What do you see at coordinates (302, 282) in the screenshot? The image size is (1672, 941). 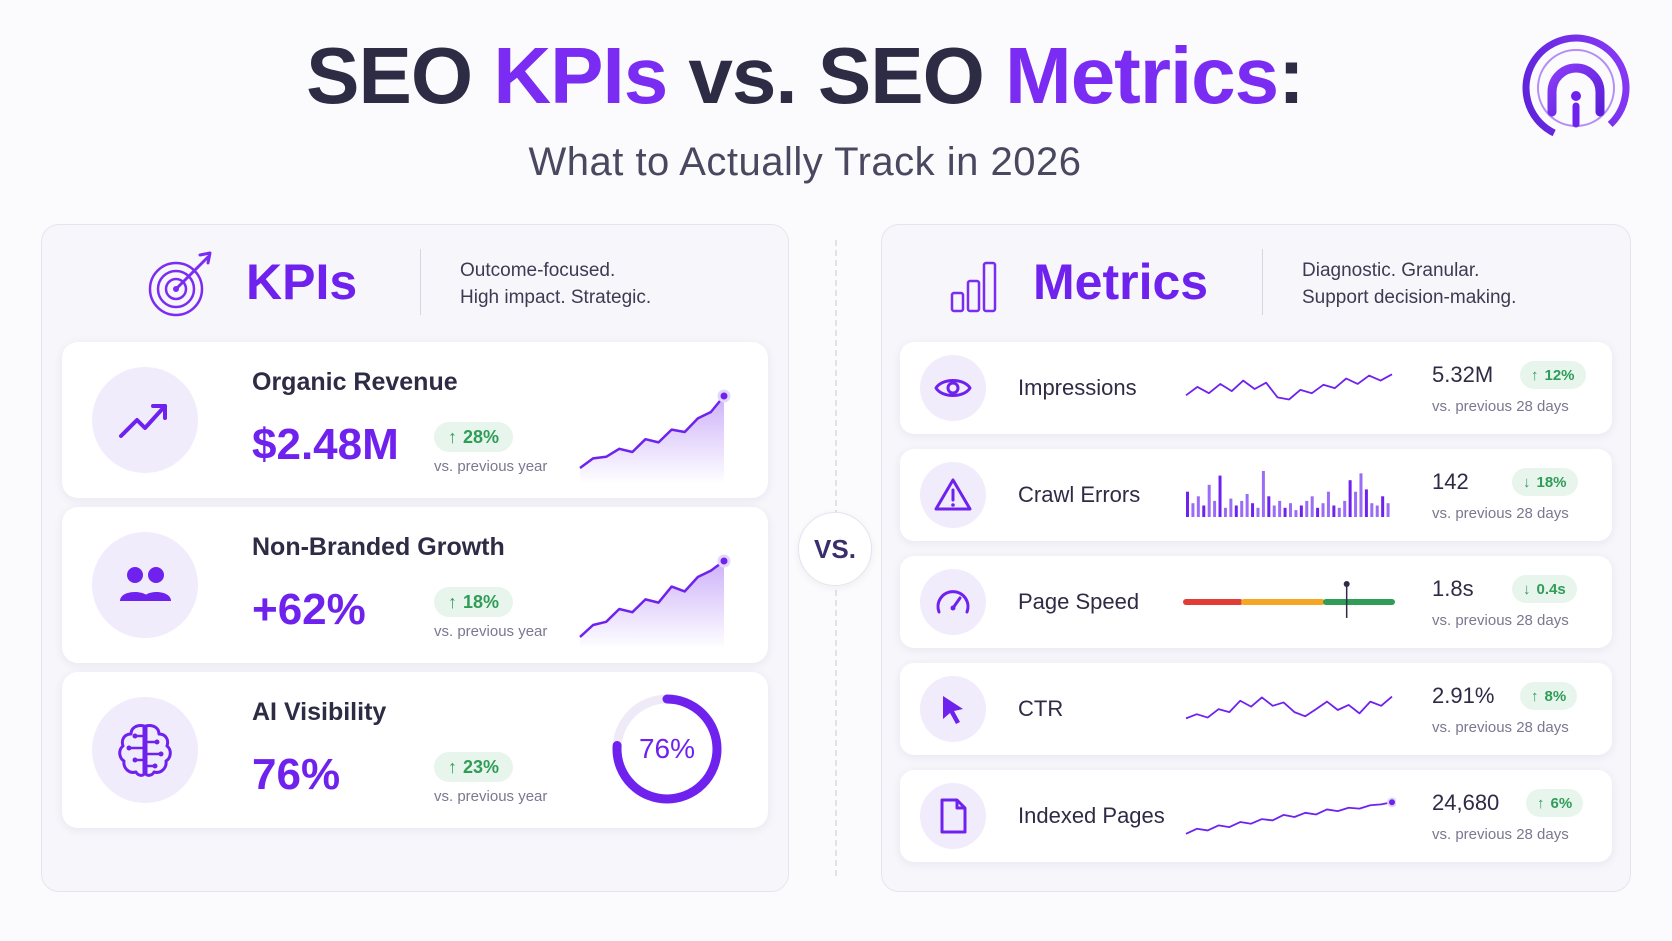 I see `kpis-title: KPIs` at bounding box center [302, 282].